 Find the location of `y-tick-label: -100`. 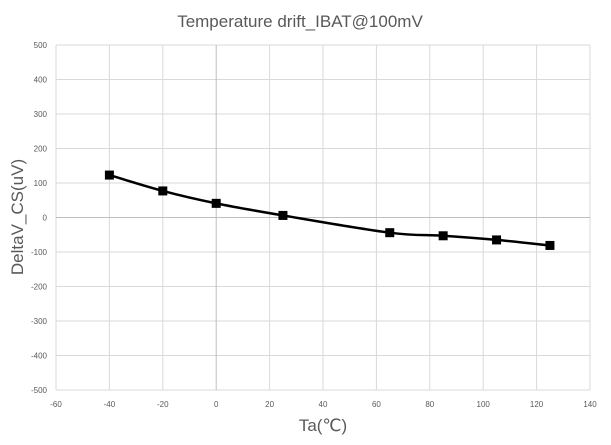

y-tick-label: -100 is located at coordinates (39, 252).